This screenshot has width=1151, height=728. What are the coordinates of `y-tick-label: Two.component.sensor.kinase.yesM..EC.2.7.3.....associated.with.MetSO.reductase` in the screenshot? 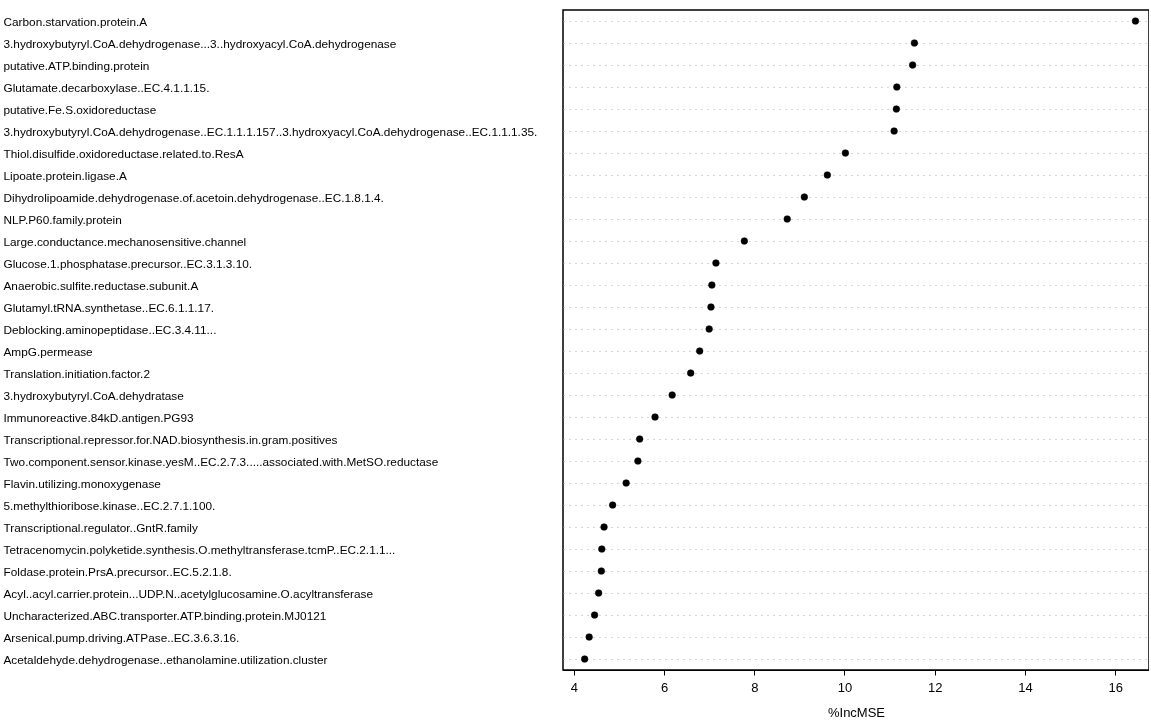 It's located at (221, 461).